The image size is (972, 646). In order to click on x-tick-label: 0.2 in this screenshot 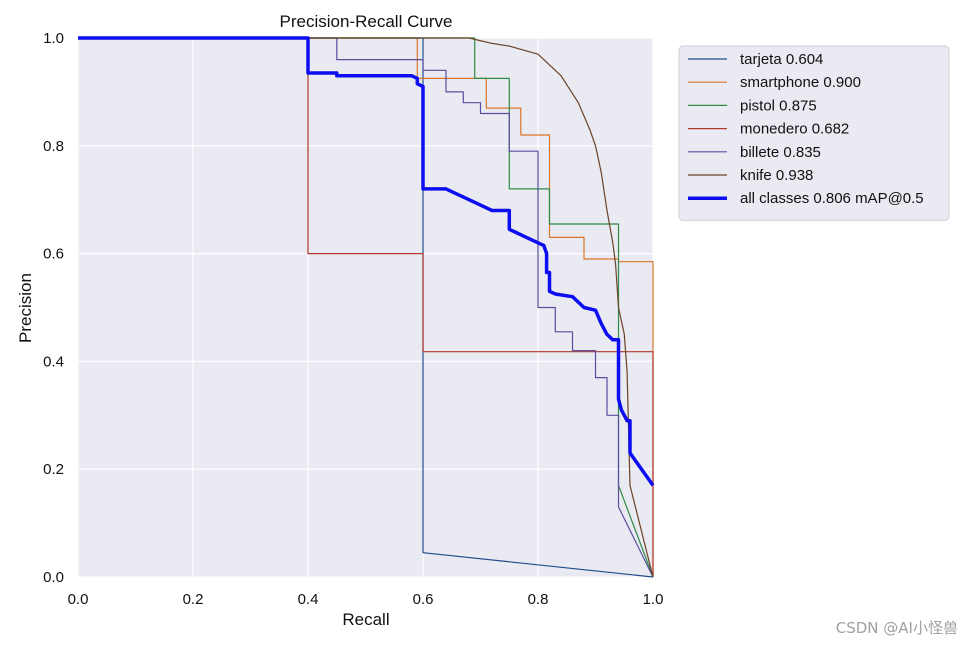, I will do `click(193, 599)`.